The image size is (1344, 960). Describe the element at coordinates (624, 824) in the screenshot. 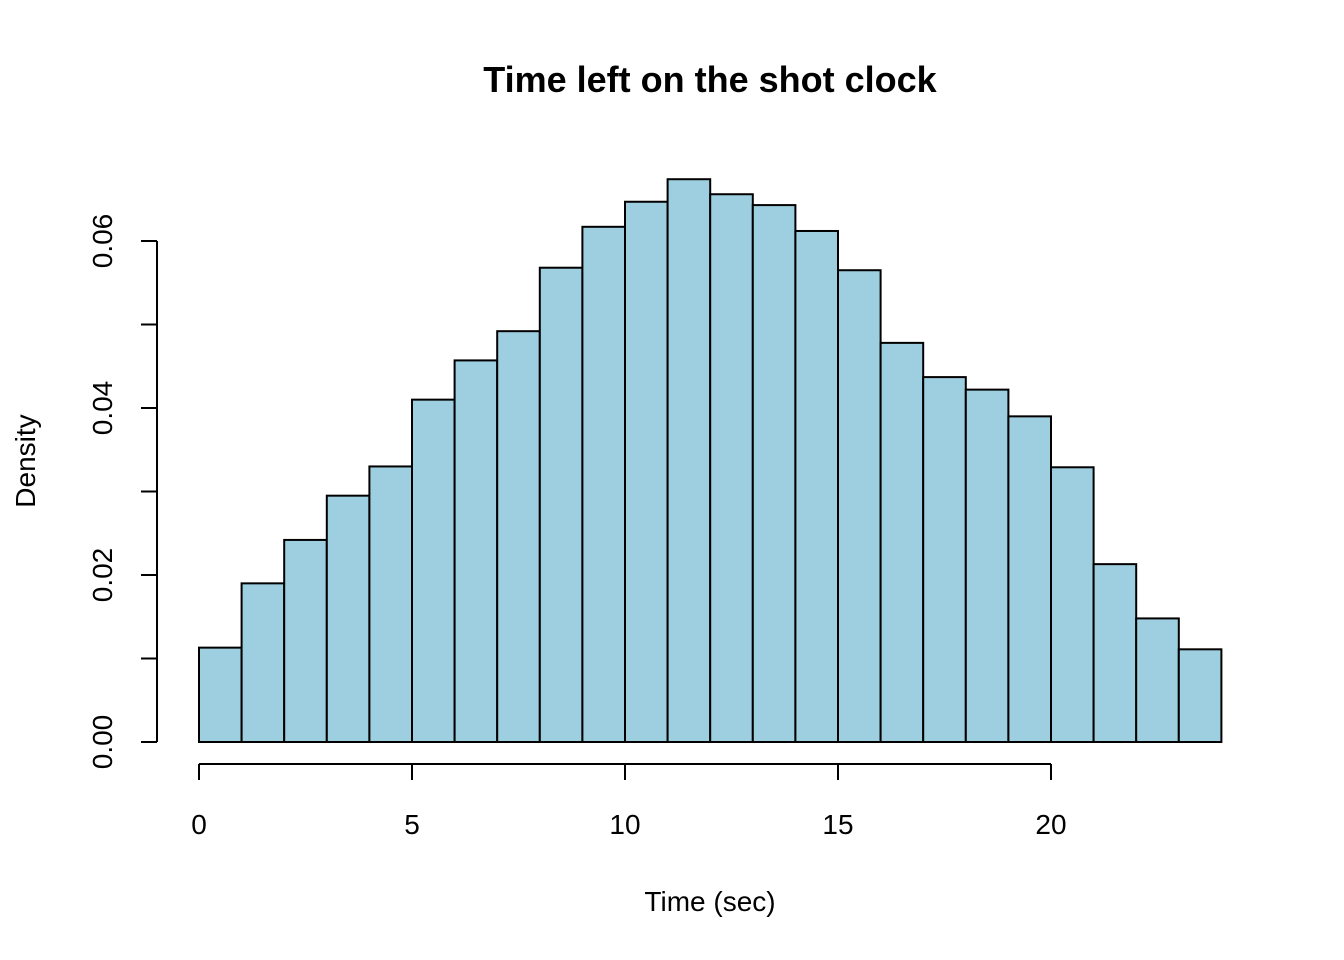

I see `x-tick-label: 10` at that location.